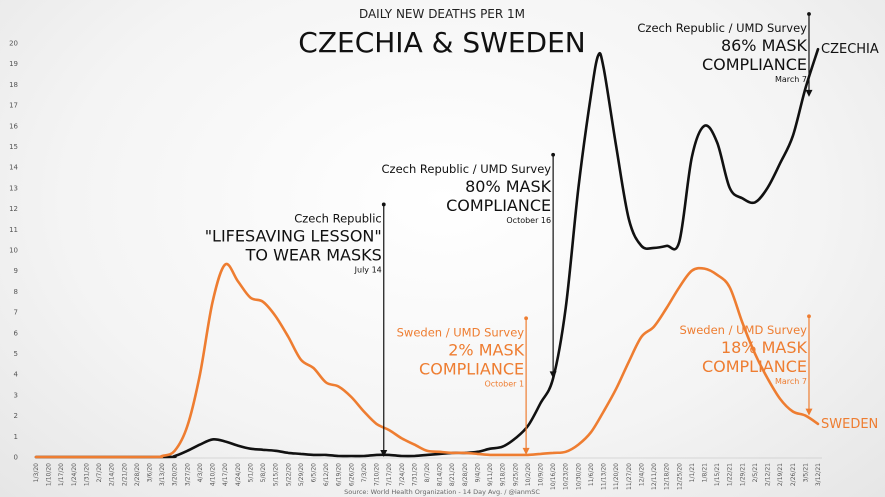  Describe the element at coordinates (849, 424) in the screenshot. I see `series-label-sweden: SWEDEN` at that location.